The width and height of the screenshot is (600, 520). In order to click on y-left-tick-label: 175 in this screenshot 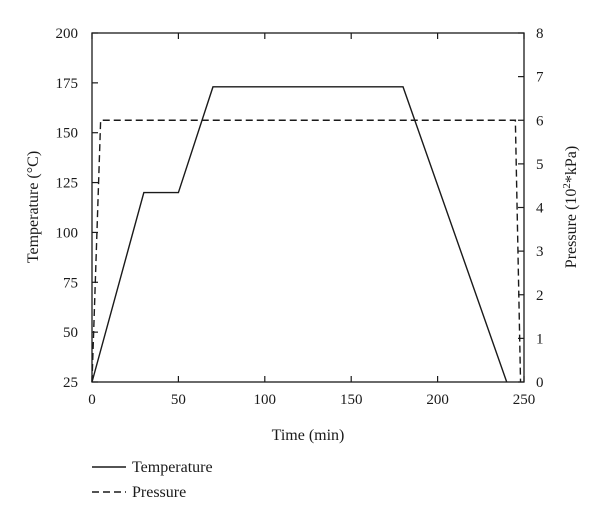, I will do `click(67, 84)`.